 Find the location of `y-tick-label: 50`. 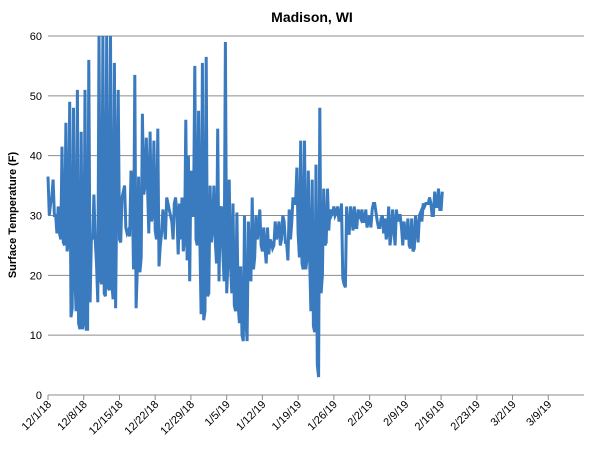

y-tick-label: 50 is located at coordinates (36, 97).